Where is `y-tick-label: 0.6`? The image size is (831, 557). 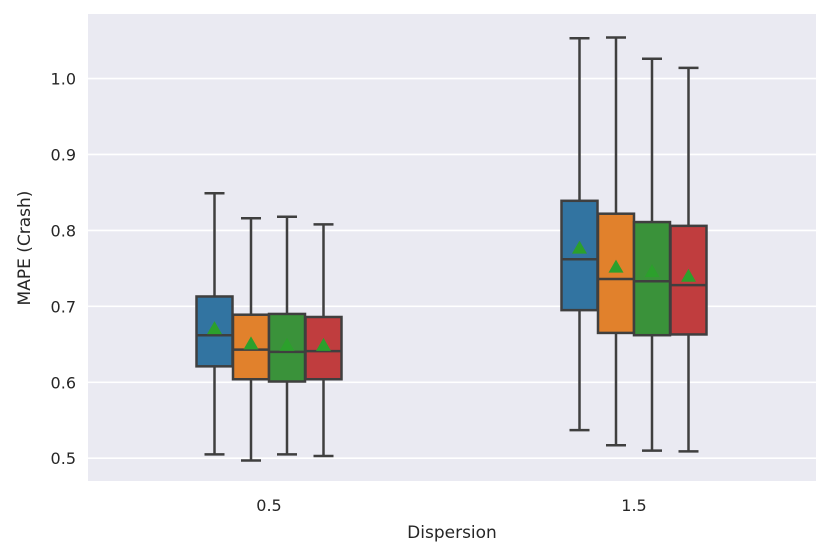
y-tick-label: 0.6 is located at coordinates (63, 382).